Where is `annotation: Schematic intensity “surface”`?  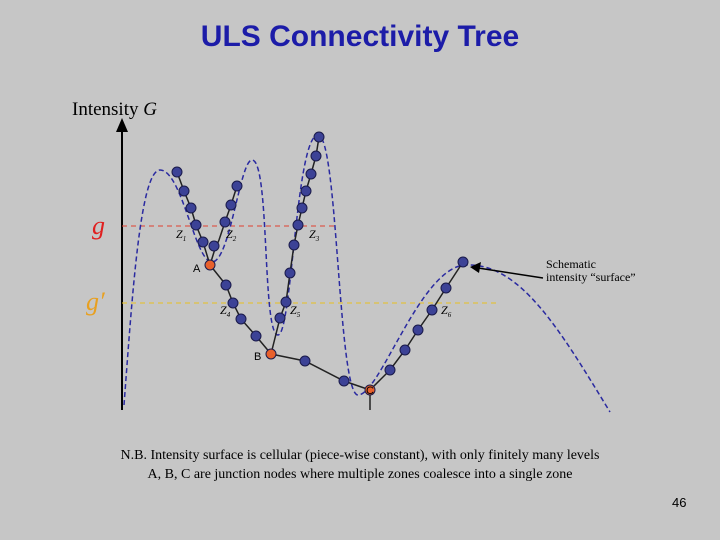
annotation: Schematic intensity “surface” is located at coordinates (591, 270).